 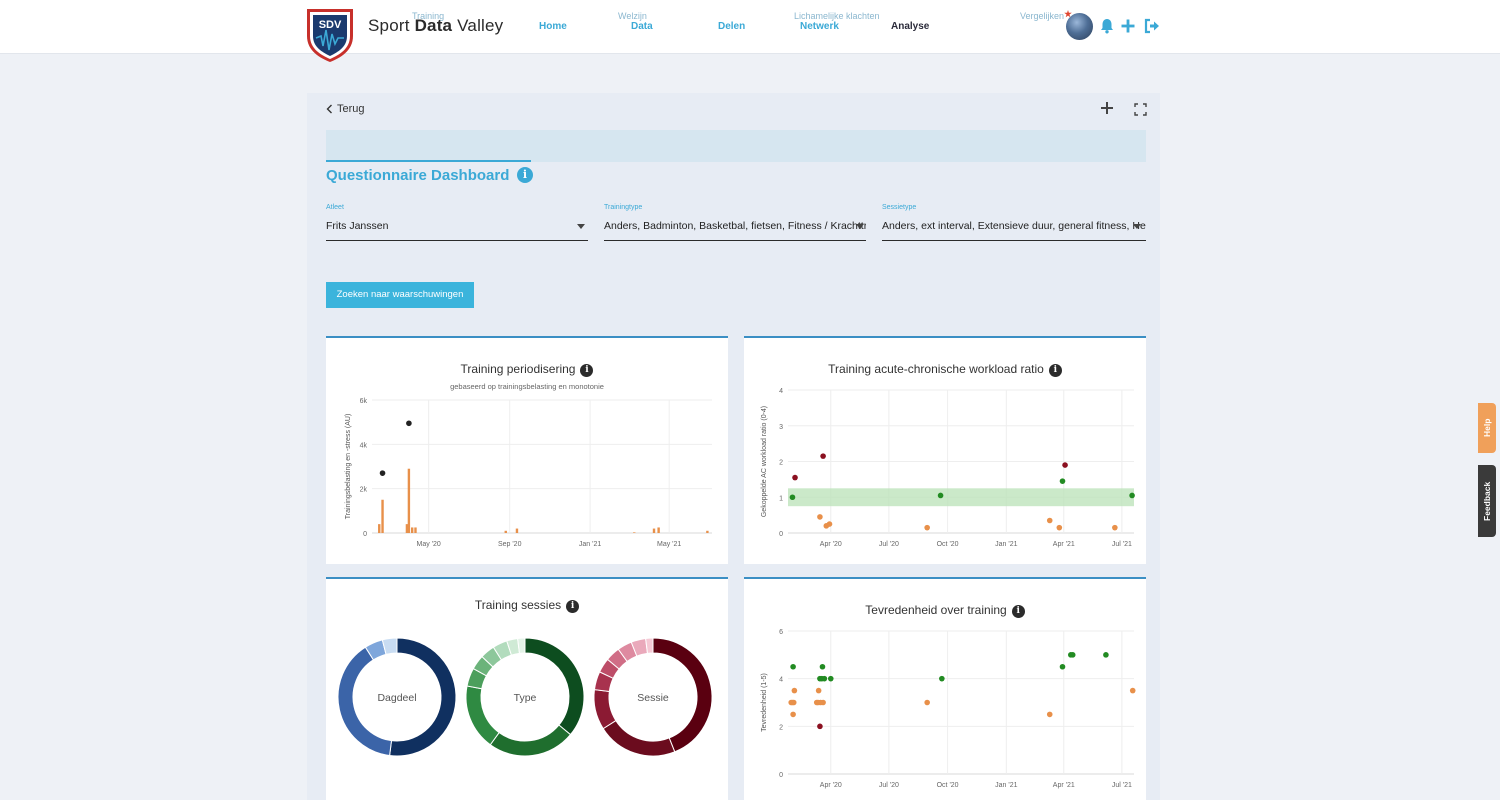 What do you see at coordinates (1107, 26) in the screenshot?
I see `bell-icon` at bounding box center [1107, 26].